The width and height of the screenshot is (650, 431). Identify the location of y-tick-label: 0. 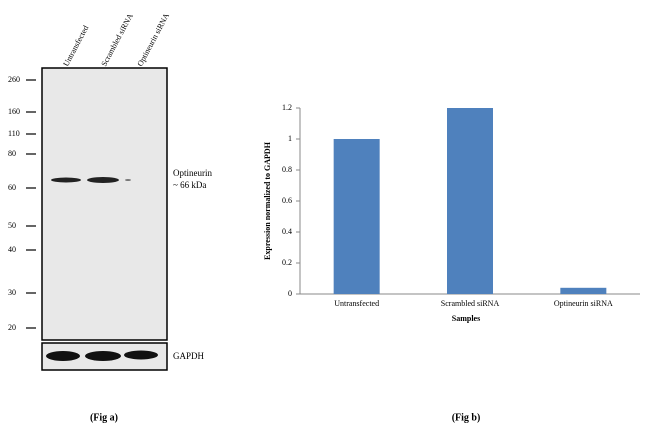
(290, 293).